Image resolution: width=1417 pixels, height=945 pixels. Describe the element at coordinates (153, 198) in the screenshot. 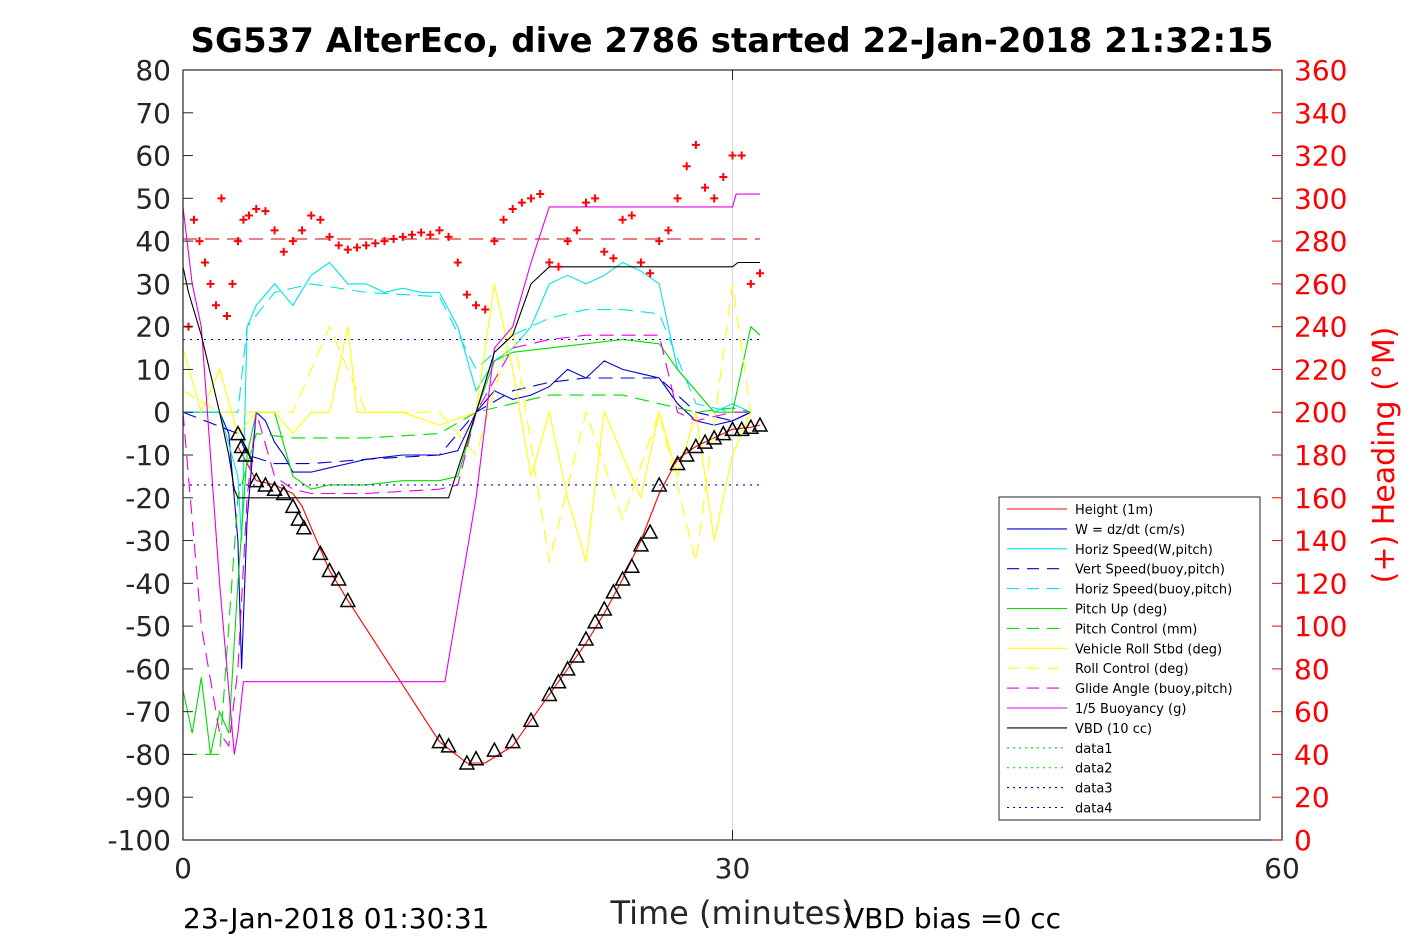

I see `y-tick-label: 50` at that location.